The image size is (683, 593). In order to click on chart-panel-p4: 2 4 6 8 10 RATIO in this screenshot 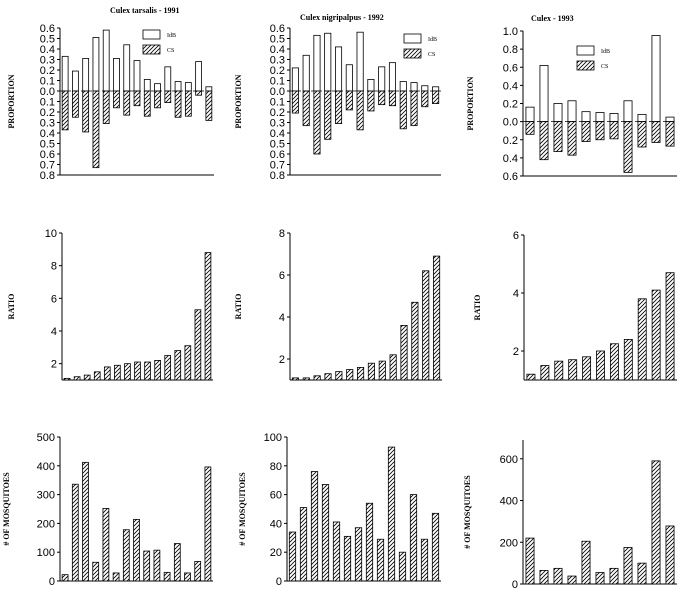, I will do `click(110, 304)`.